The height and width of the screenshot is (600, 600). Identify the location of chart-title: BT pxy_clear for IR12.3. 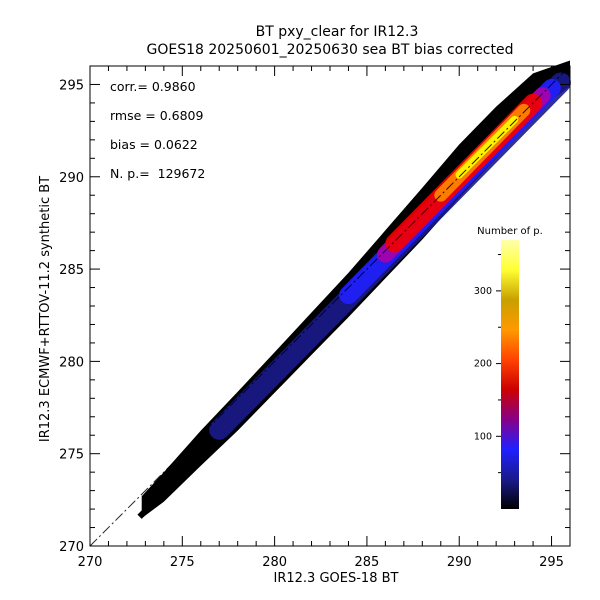
(337, 32).